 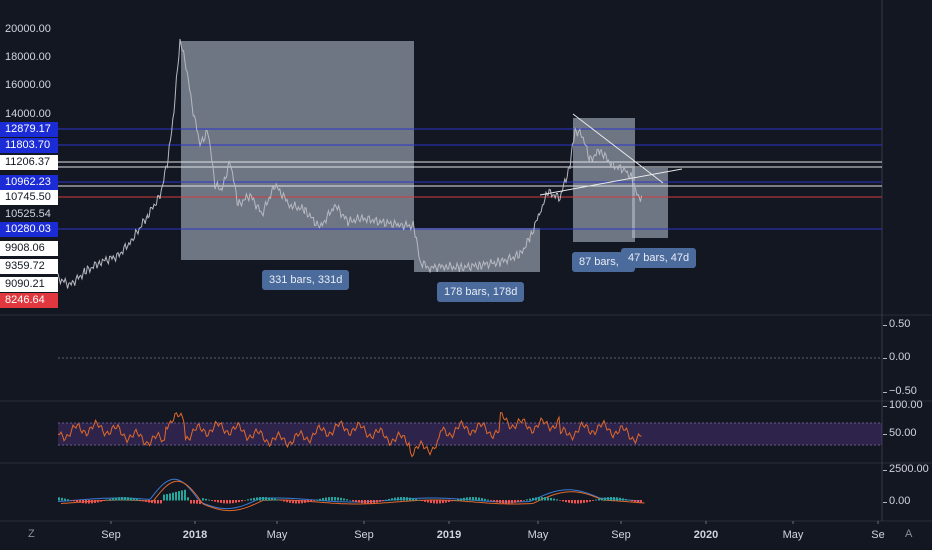 I want to click on price-label-6: 11206.37, so click(x=29, y=162).